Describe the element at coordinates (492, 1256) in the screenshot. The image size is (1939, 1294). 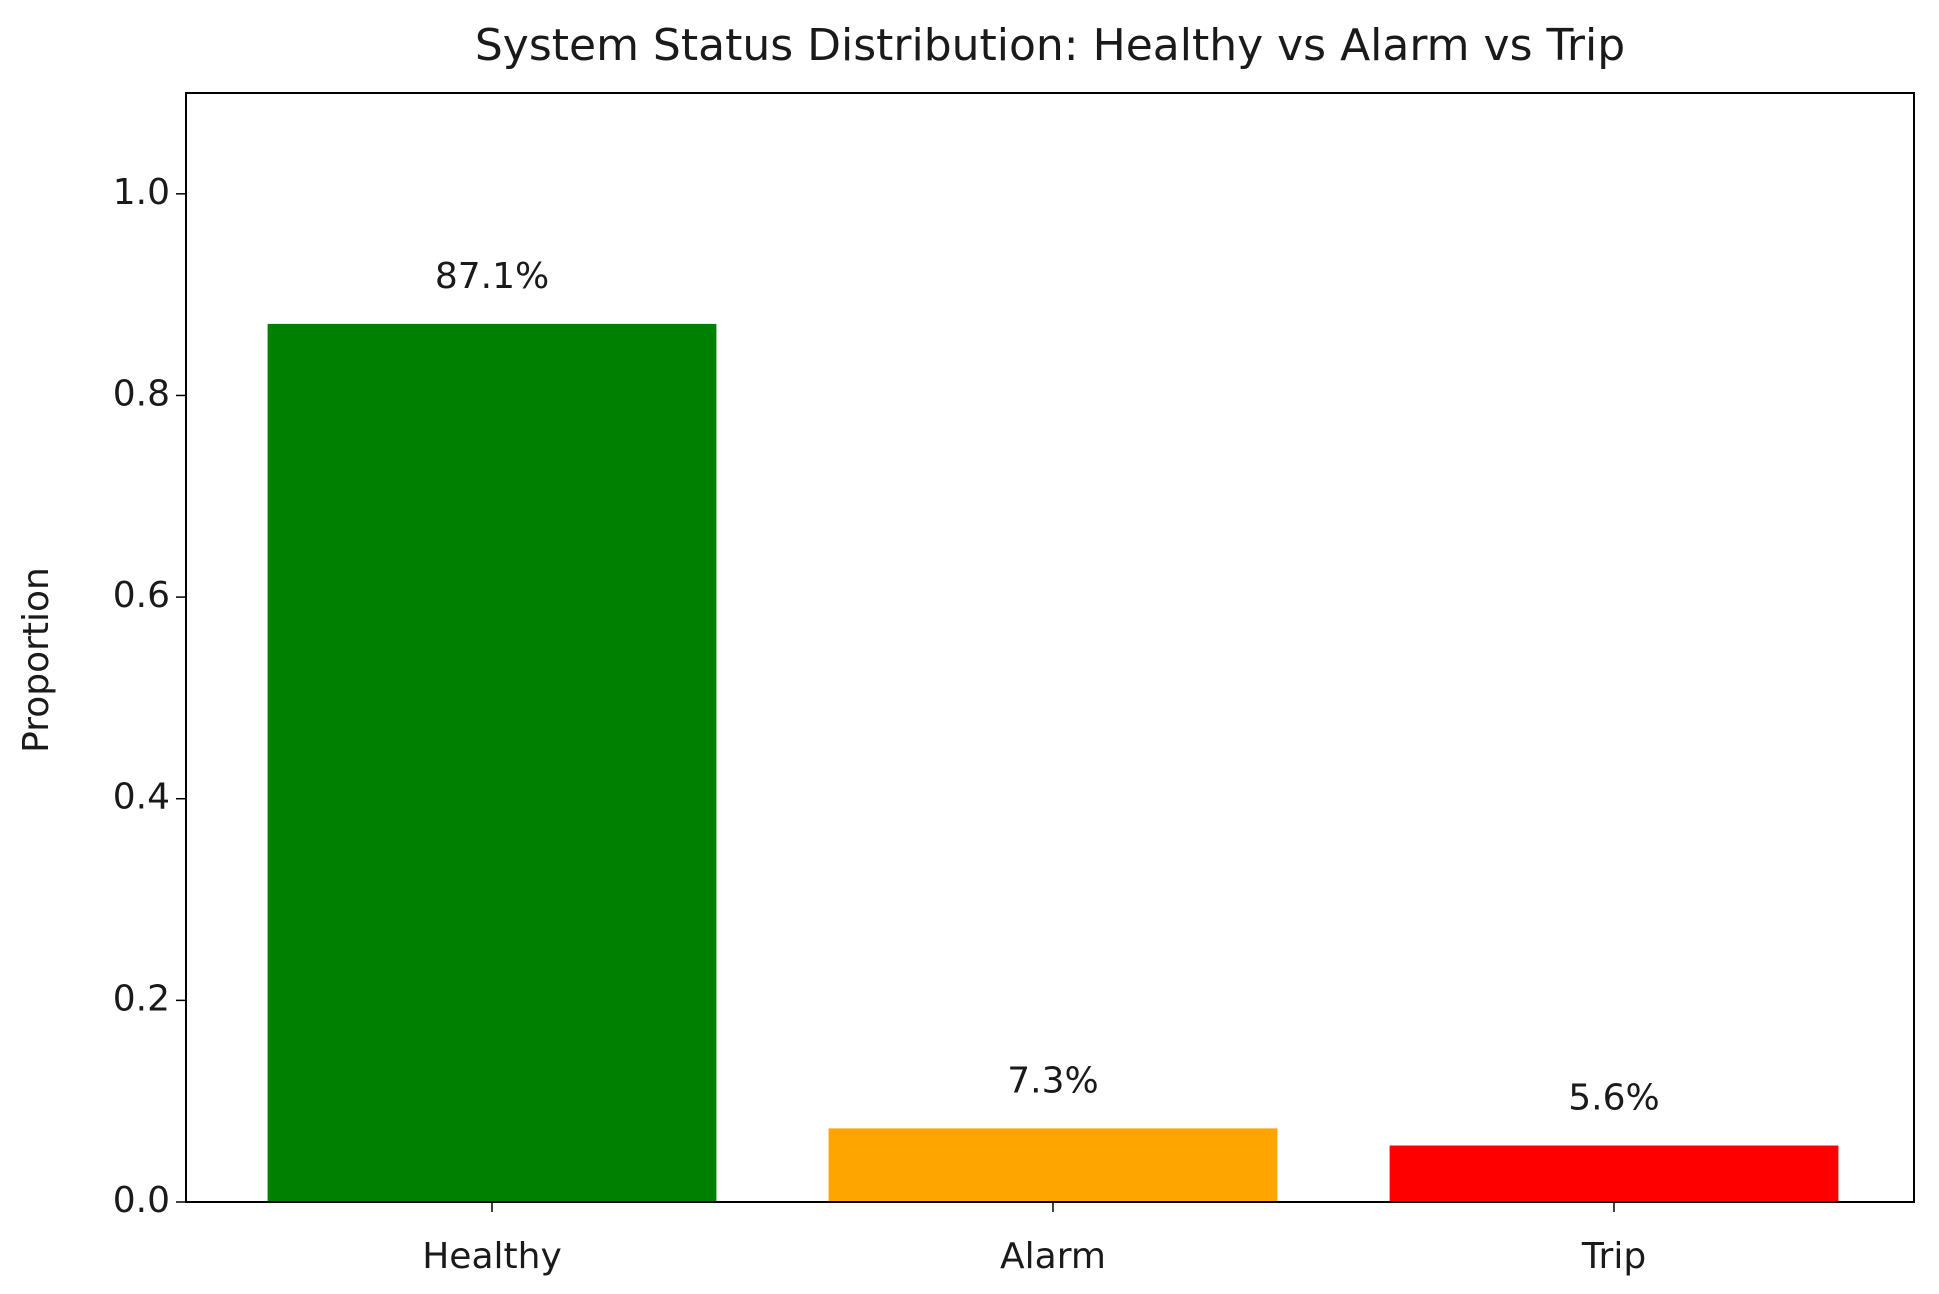
I see `x-tick-label: Healthy` at that location.